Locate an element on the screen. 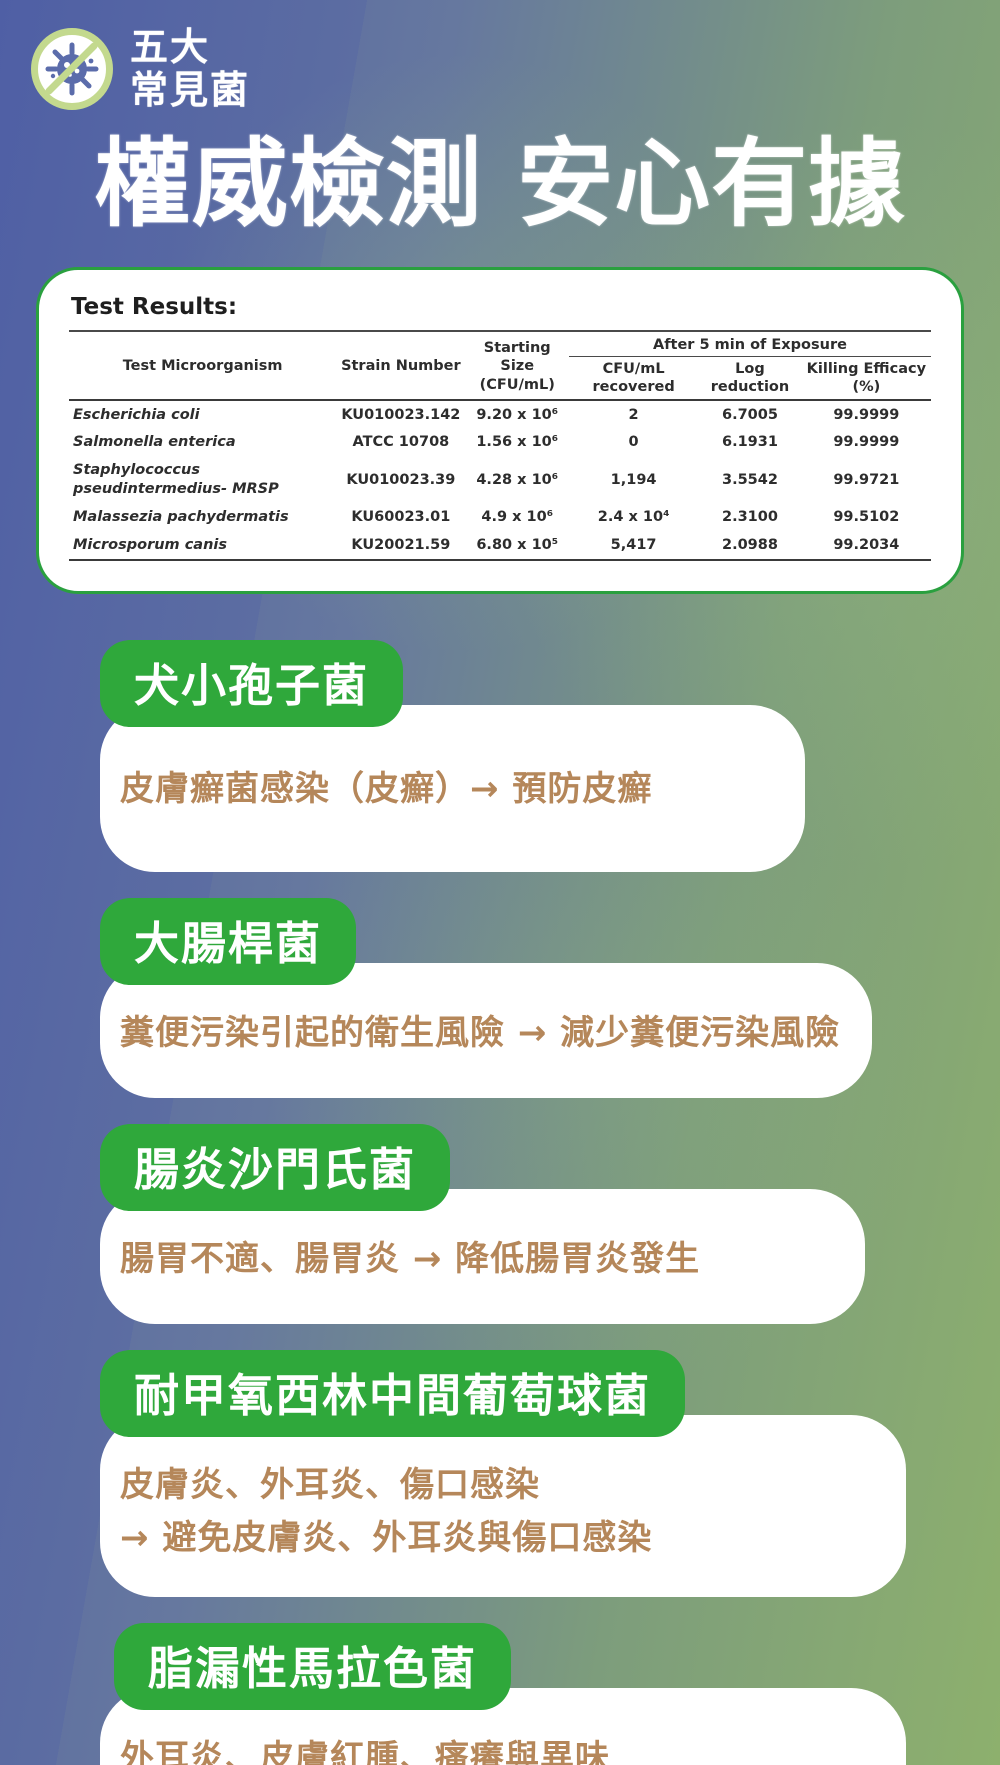  cell-recovered: 5,417 is located at coordinates (633, 546).